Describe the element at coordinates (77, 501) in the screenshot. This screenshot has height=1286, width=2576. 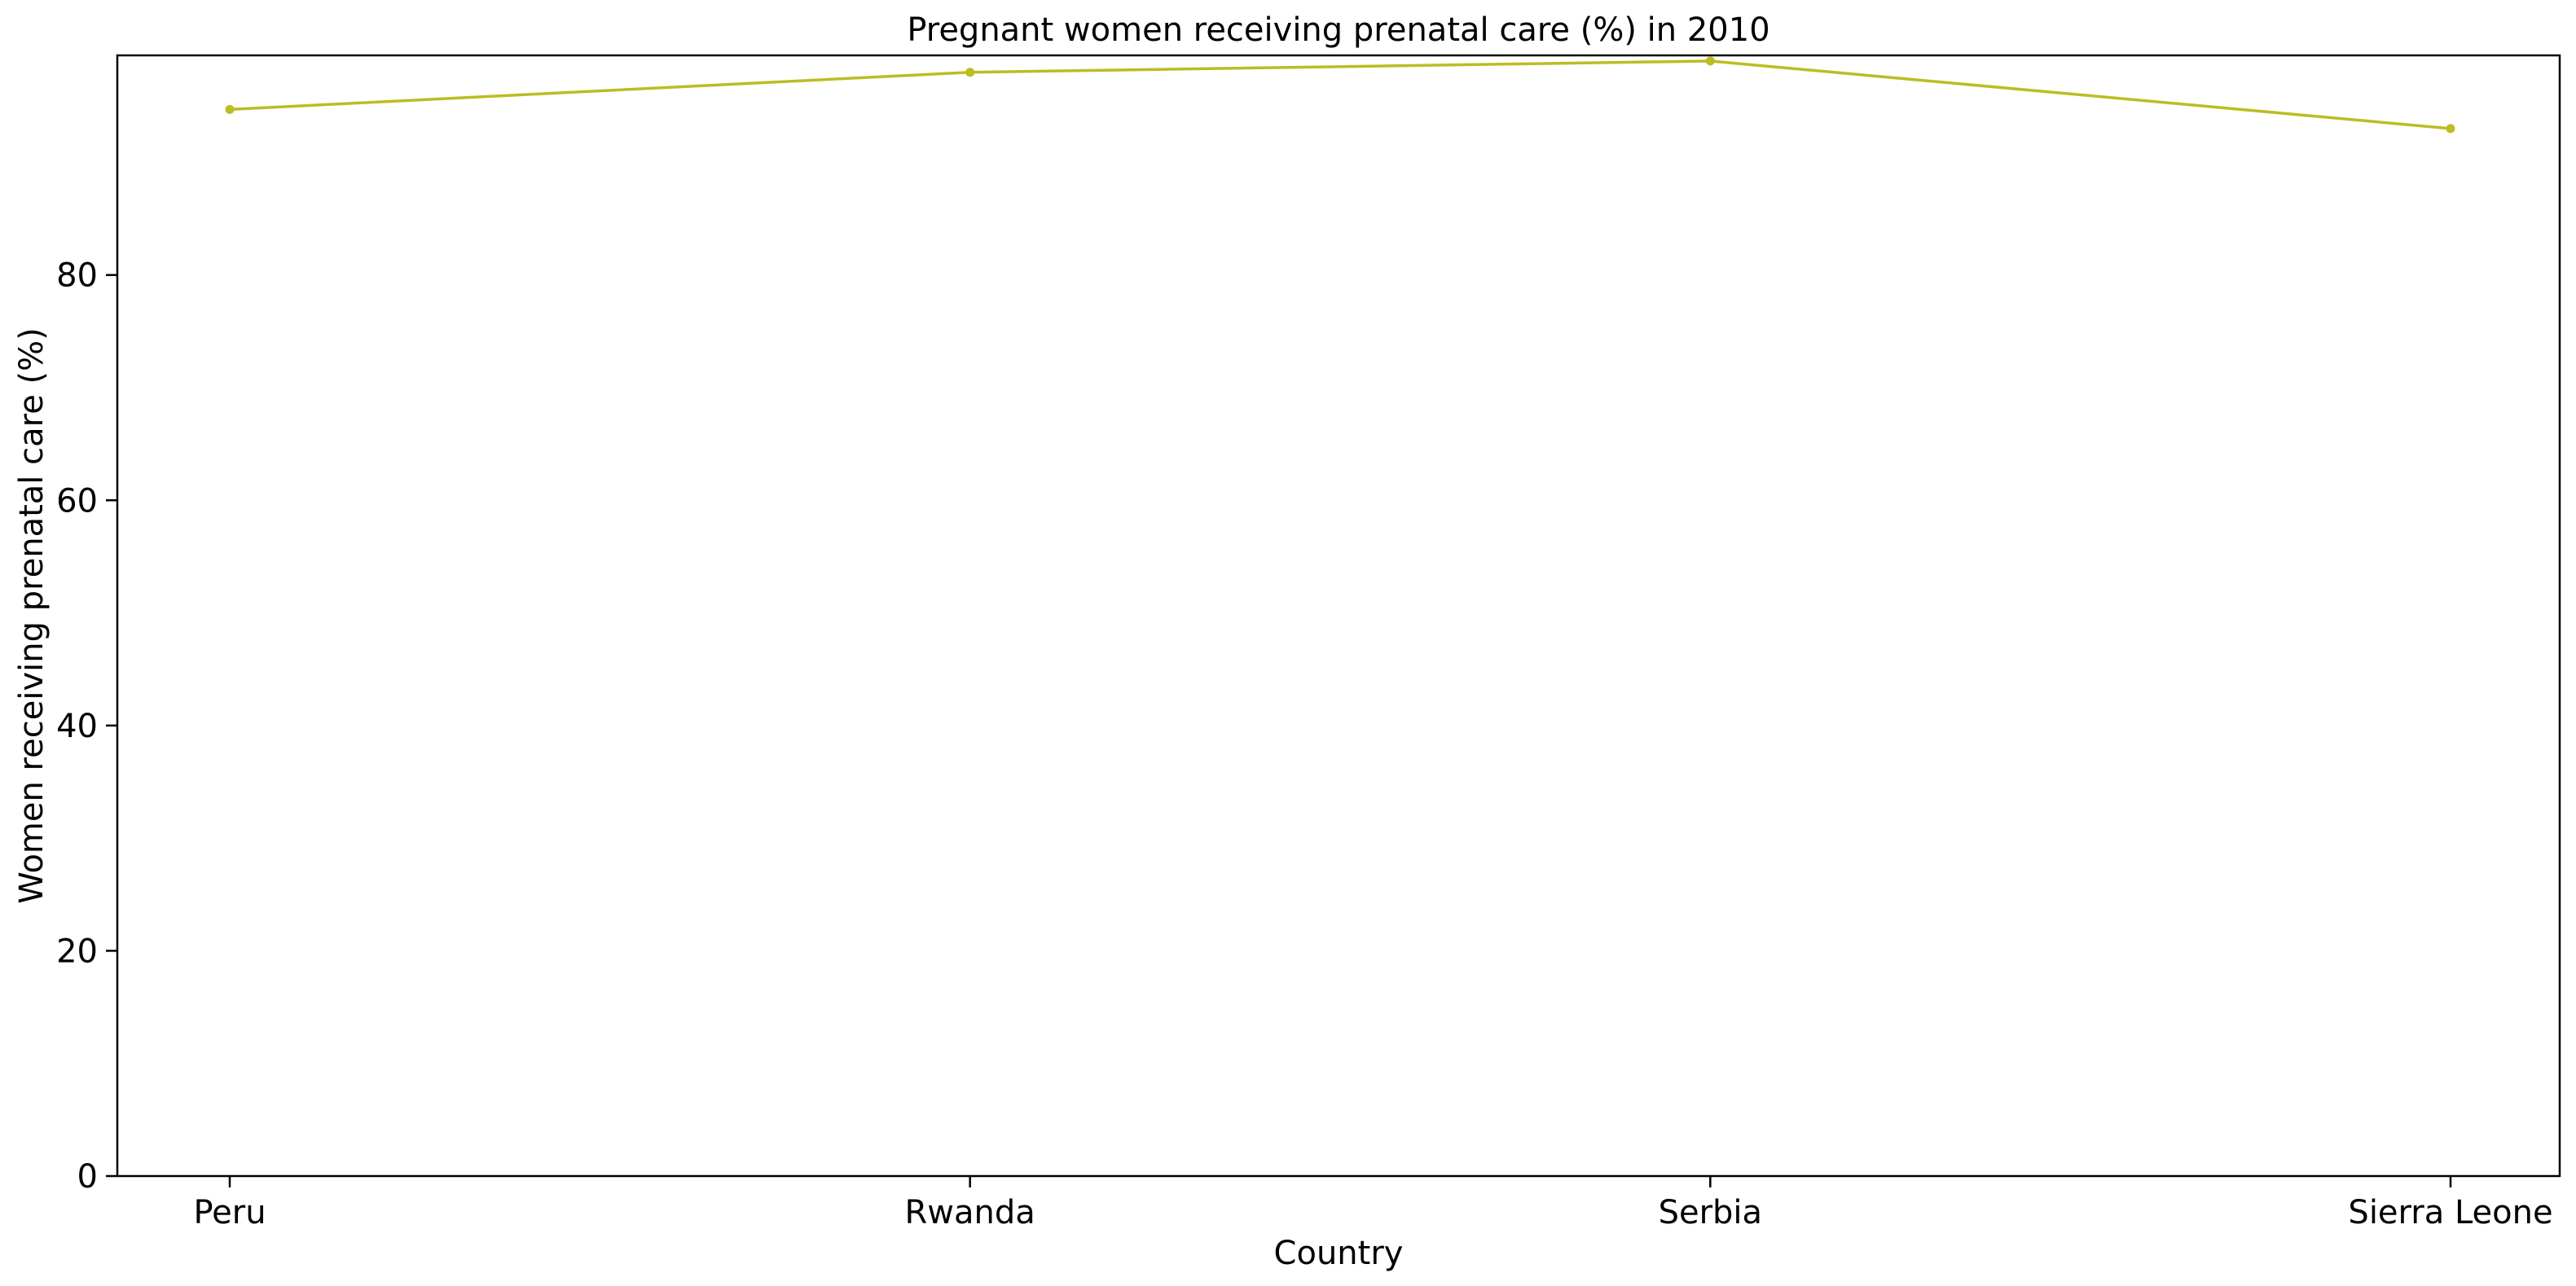
I see `y-tick-label: 60` at that location.